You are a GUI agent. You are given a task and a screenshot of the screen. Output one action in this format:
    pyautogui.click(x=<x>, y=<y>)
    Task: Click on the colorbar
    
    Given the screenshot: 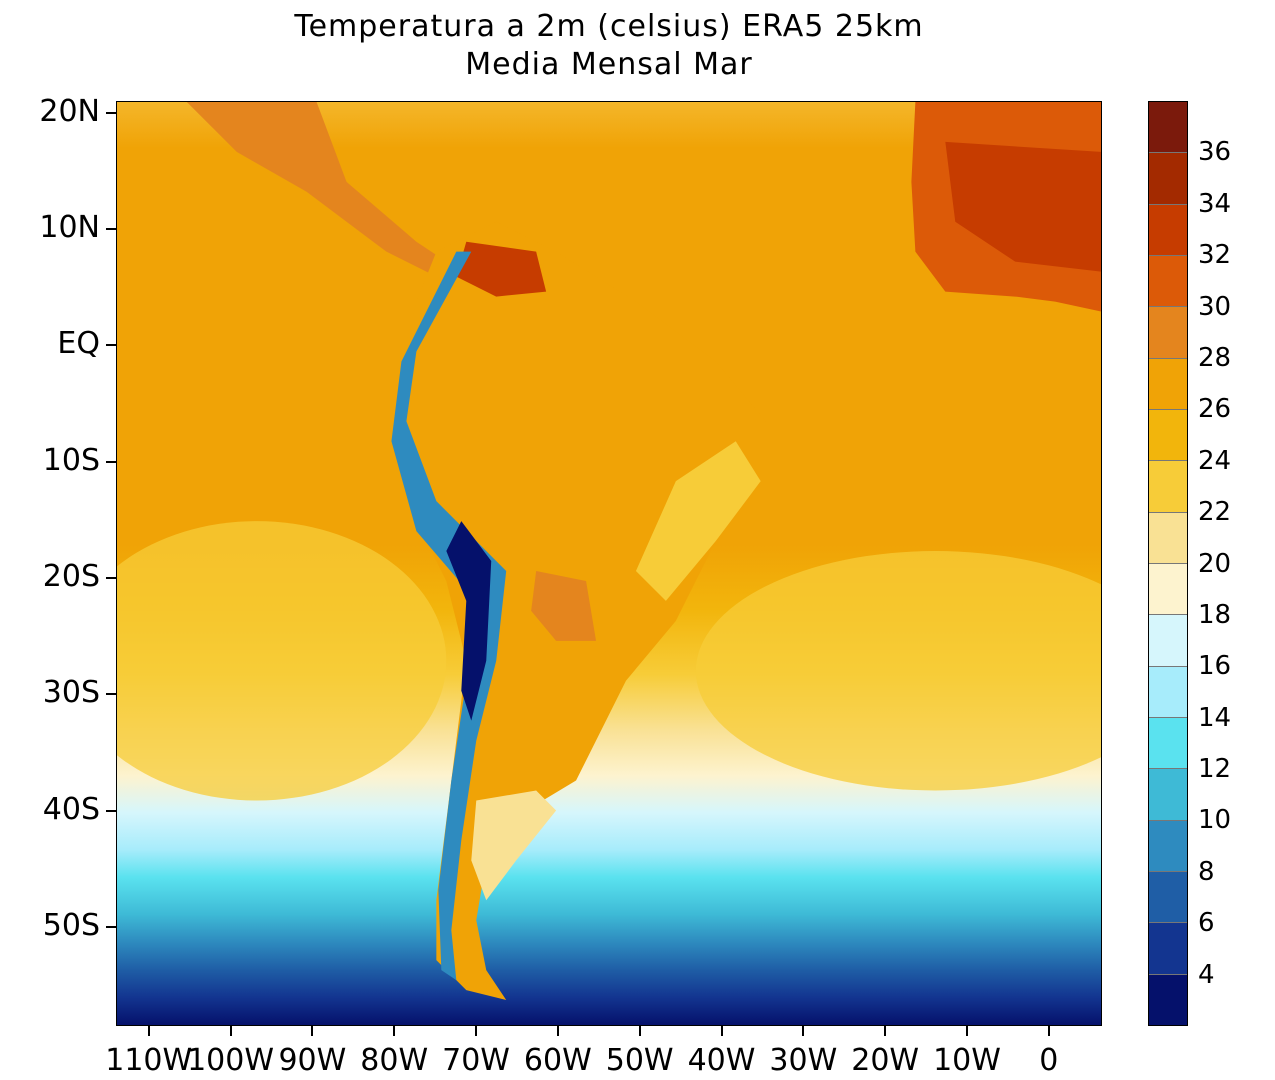 What is the action you would take?
    pyautogui.click(x=1168, y=563)
    